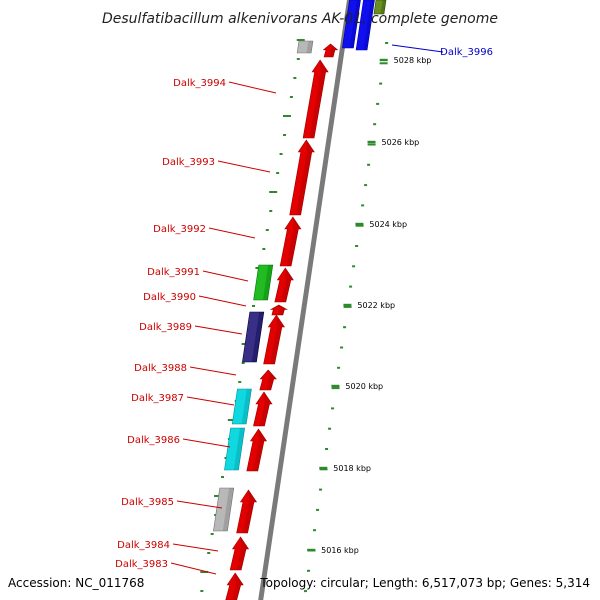 The width and height of the screenshot is (600, 600). I want to click on label-dalk-3996: Dalk_3996, so click(466, 52).